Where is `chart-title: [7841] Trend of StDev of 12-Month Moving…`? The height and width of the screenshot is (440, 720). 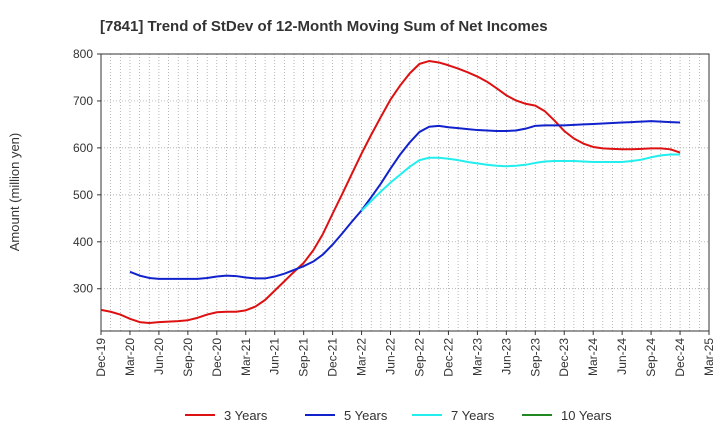
chart-title: [7841] Trend of StDev of 12-Month Moving… is located at coordinates (324, 26).